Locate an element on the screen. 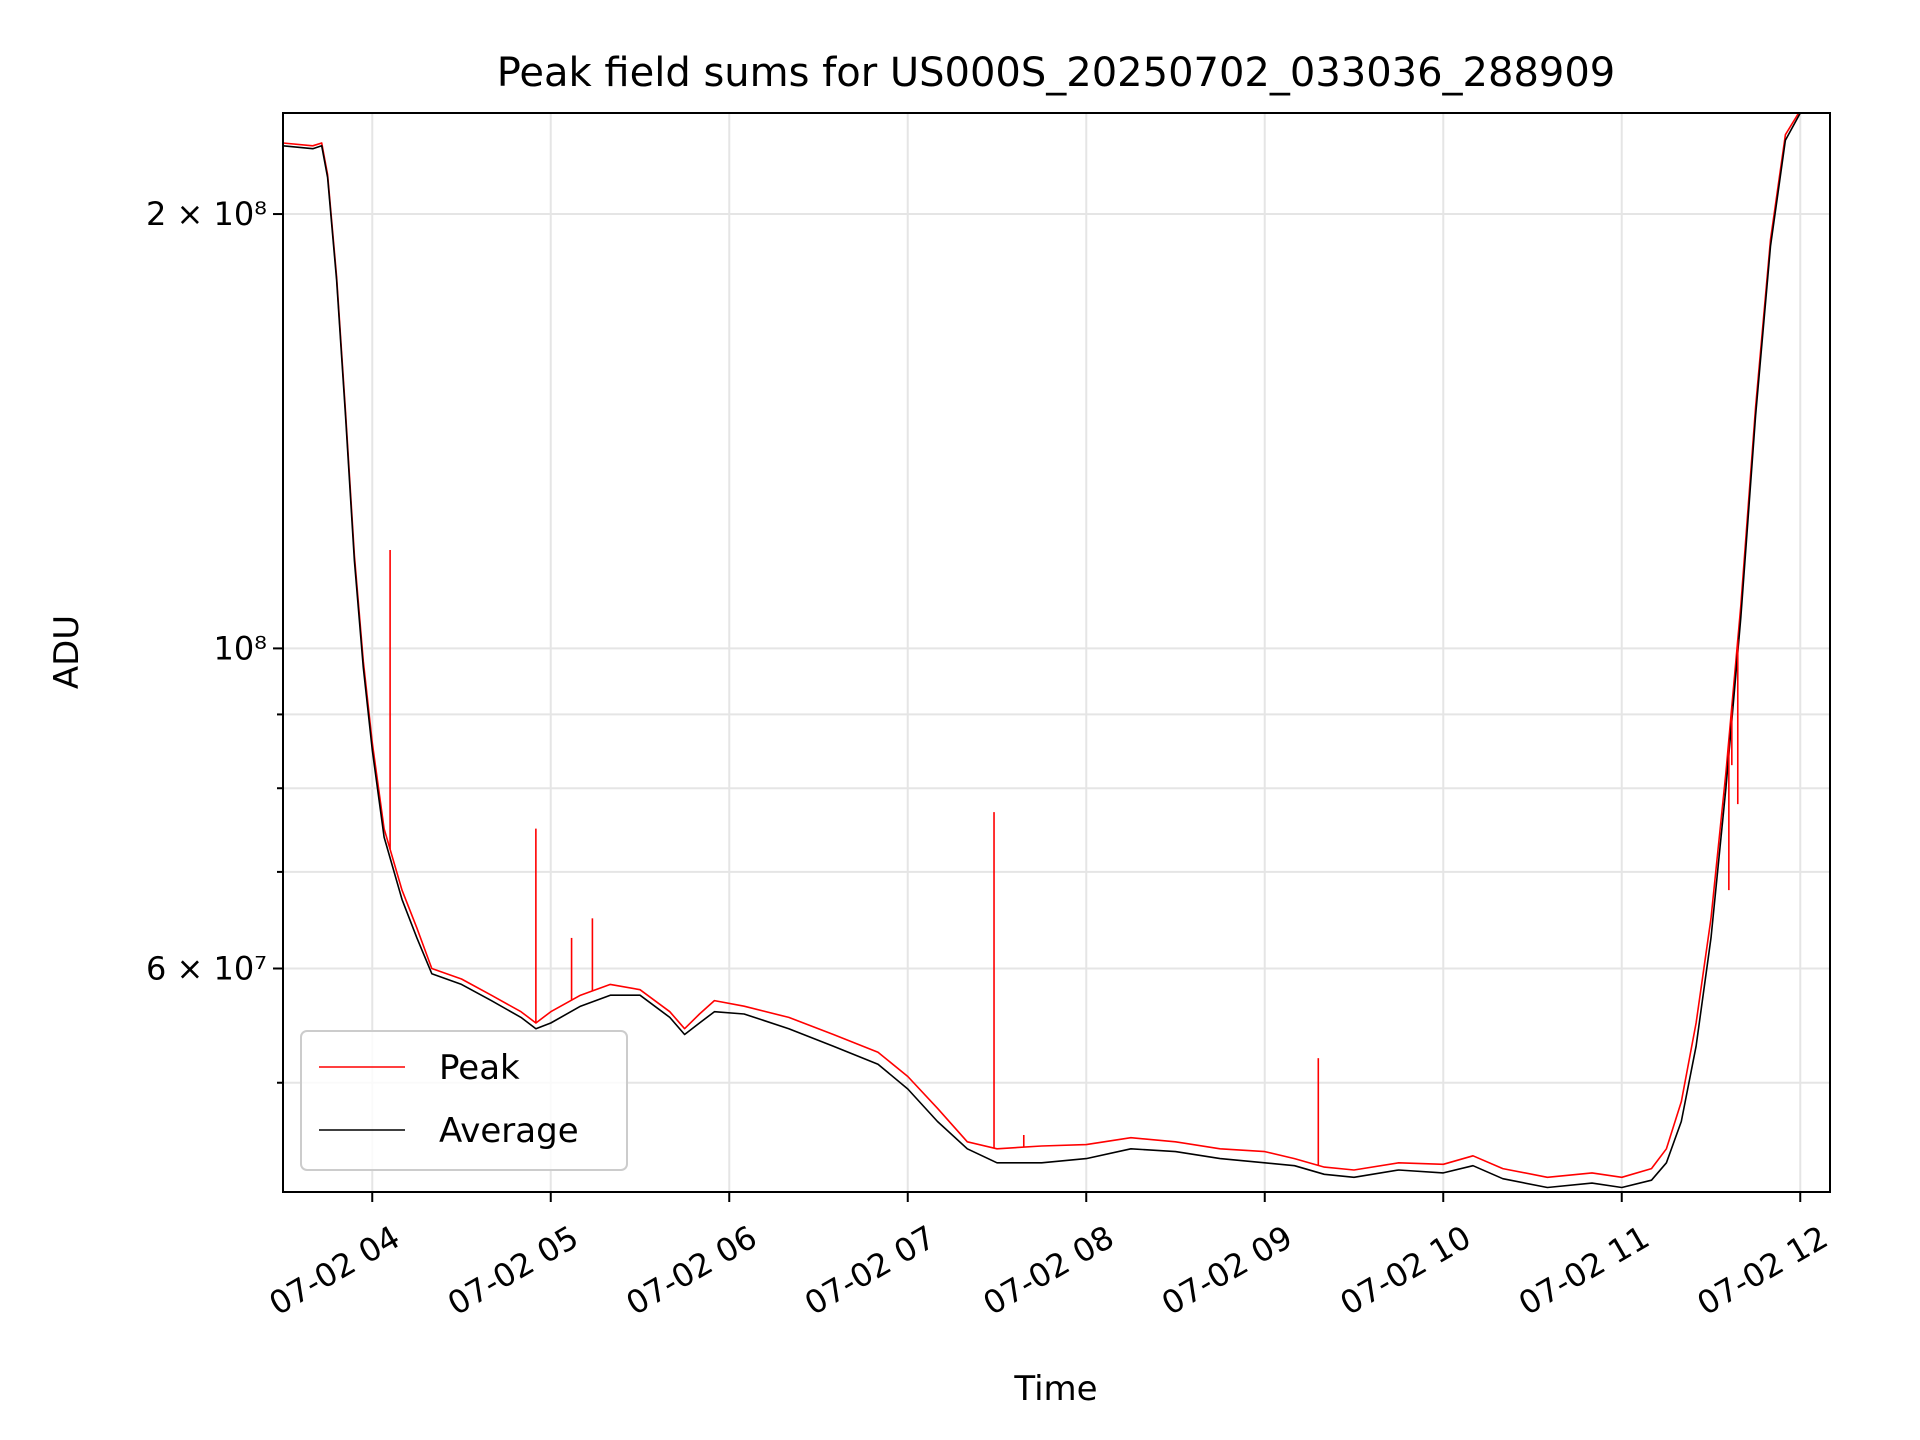  y-tick-label: 2 × 10⁸ is located at coordinates (206, 214).